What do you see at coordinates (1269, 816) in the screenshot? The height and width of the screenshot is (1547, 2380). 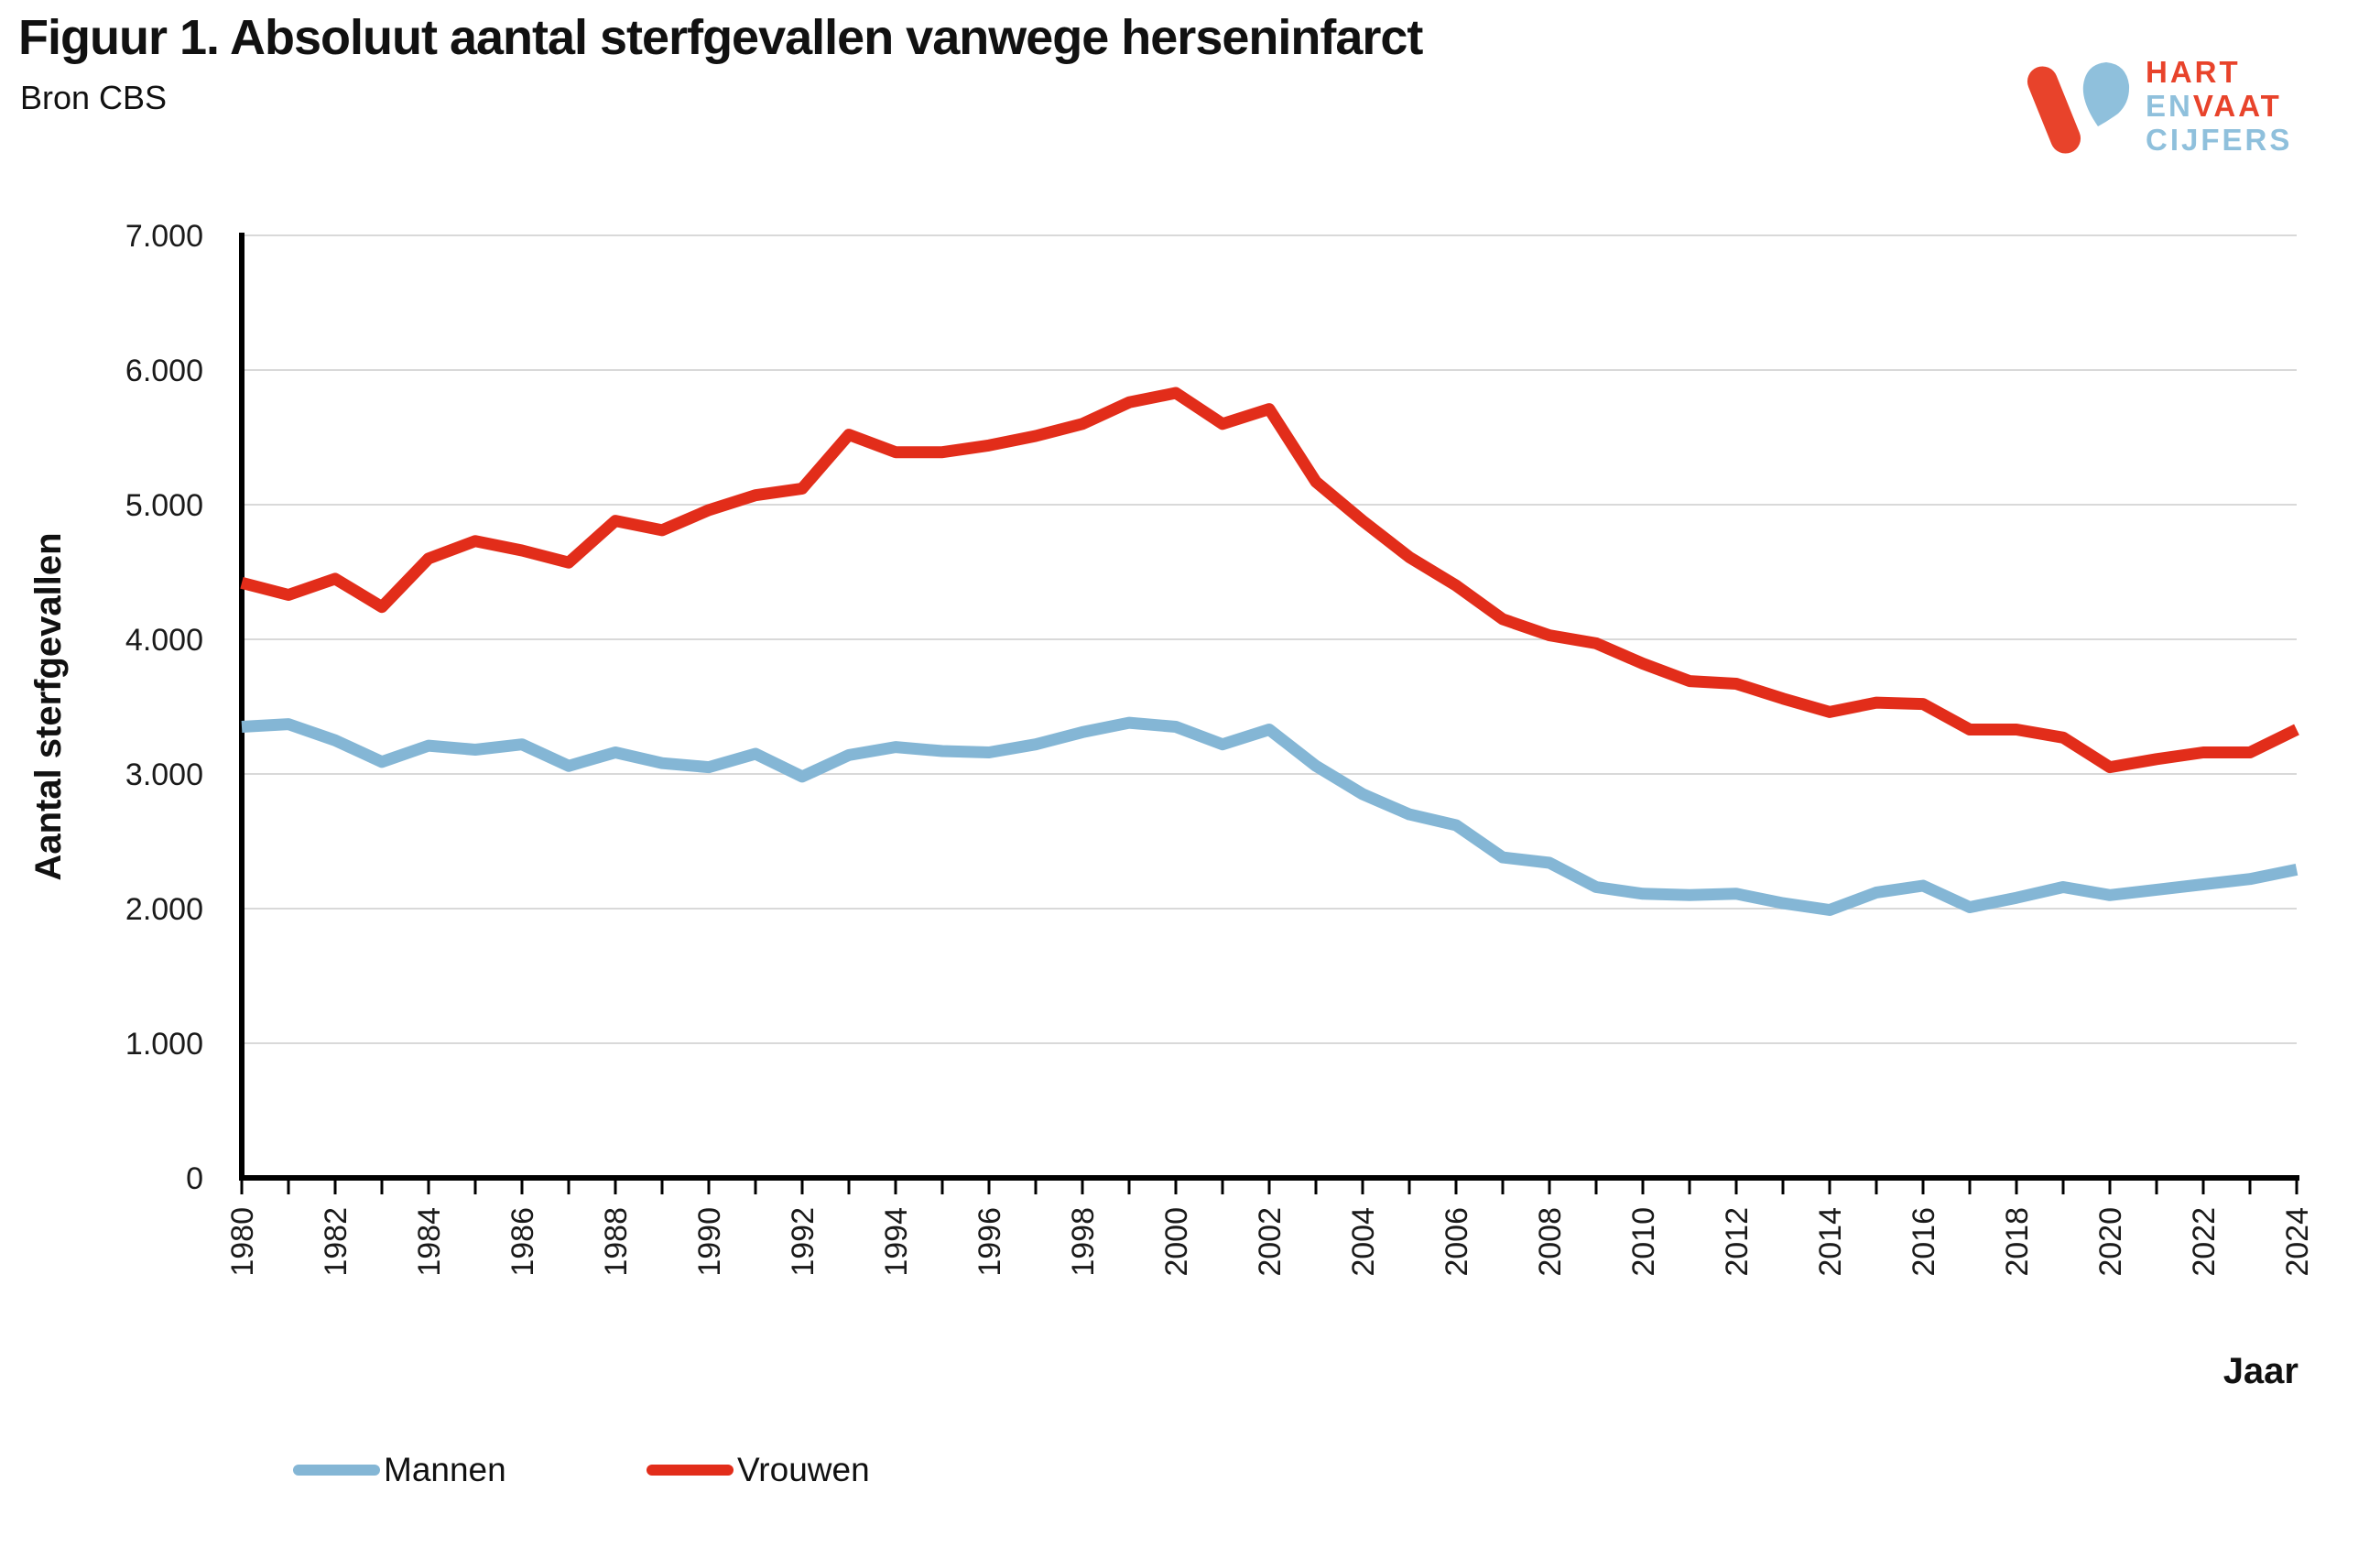 I see `series-line-mannen` at bounding box center [1269, 816].